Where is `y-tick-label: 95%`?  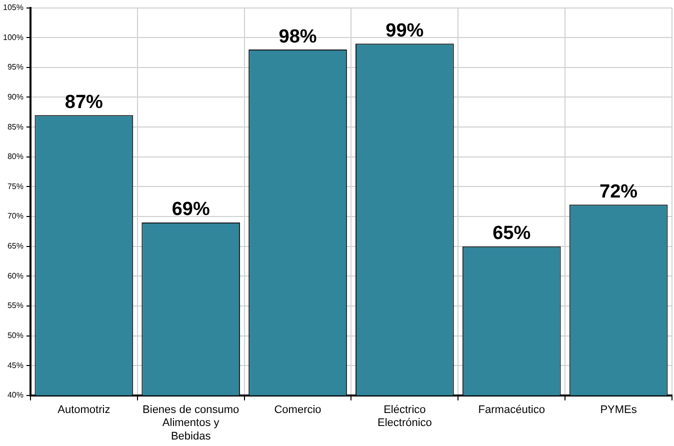 y-tick-label: 95% is located at coordinates (15, 67).